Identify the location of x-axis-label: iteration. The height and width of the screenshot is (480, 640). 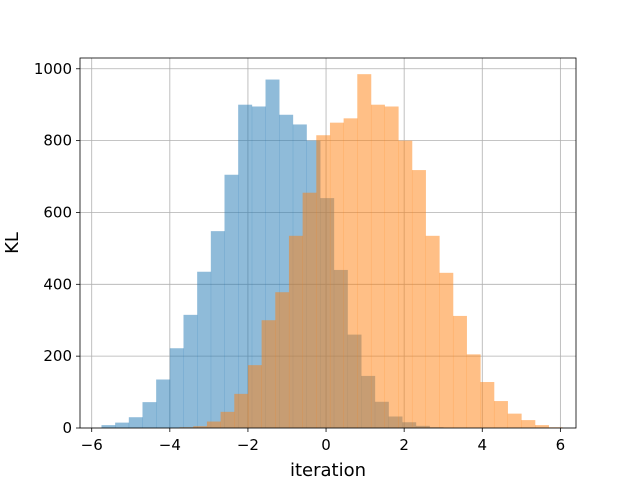
(328, 470).